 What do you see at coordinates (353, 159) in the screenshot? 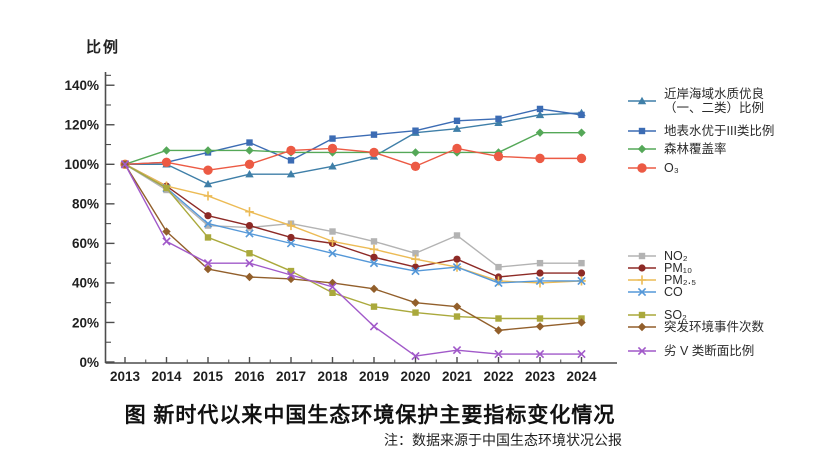
I see `series-line-o3` at bounding box center [353, 159].